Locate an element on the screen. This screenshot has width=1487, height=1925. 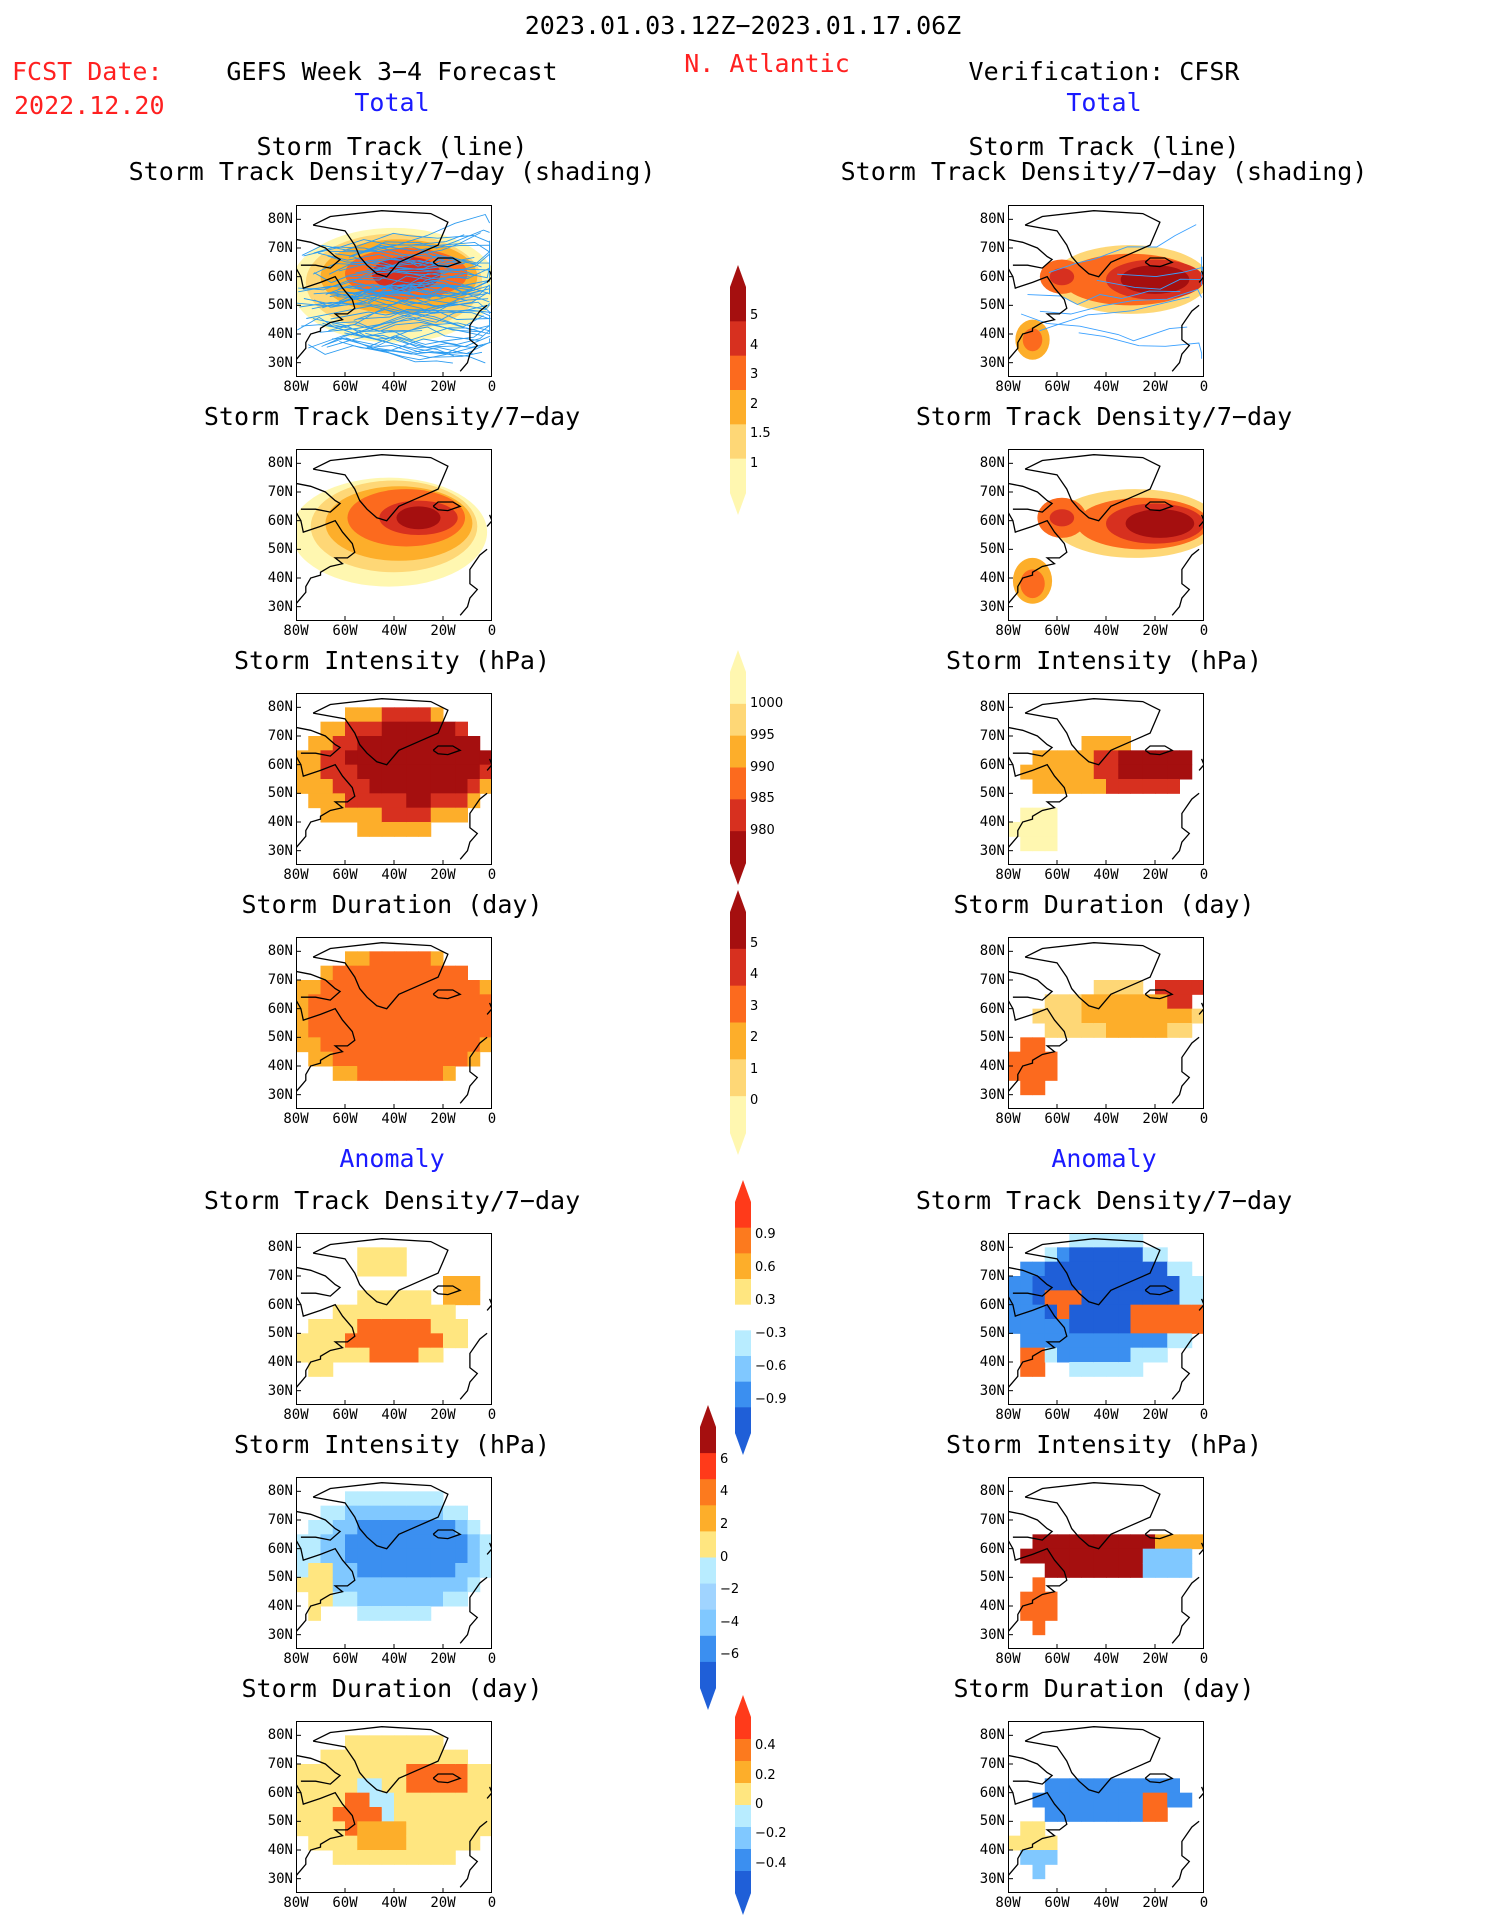
fcst-date-value: 2022.12.20 is located at coordinates (89, 105).